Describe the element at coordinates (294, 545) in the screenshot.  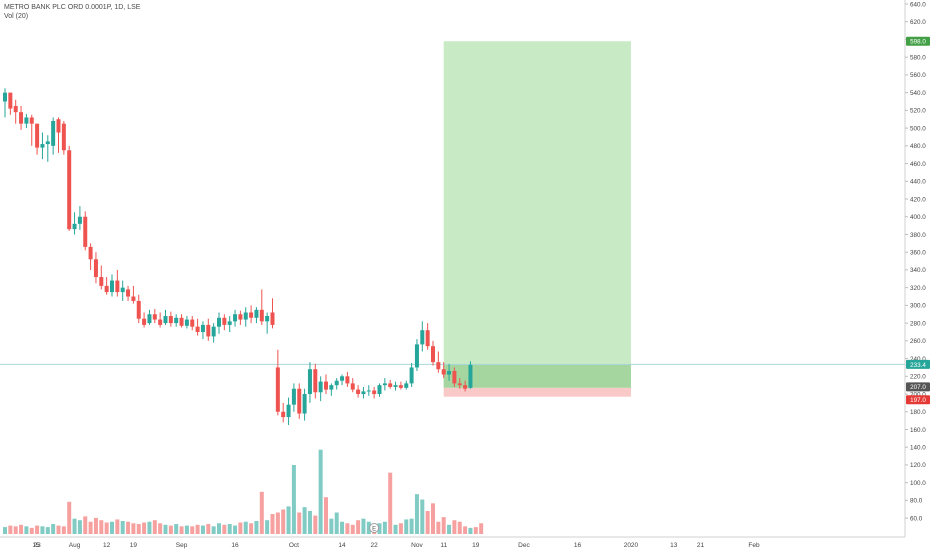
I see `x-tick-label: Oct` at that location.